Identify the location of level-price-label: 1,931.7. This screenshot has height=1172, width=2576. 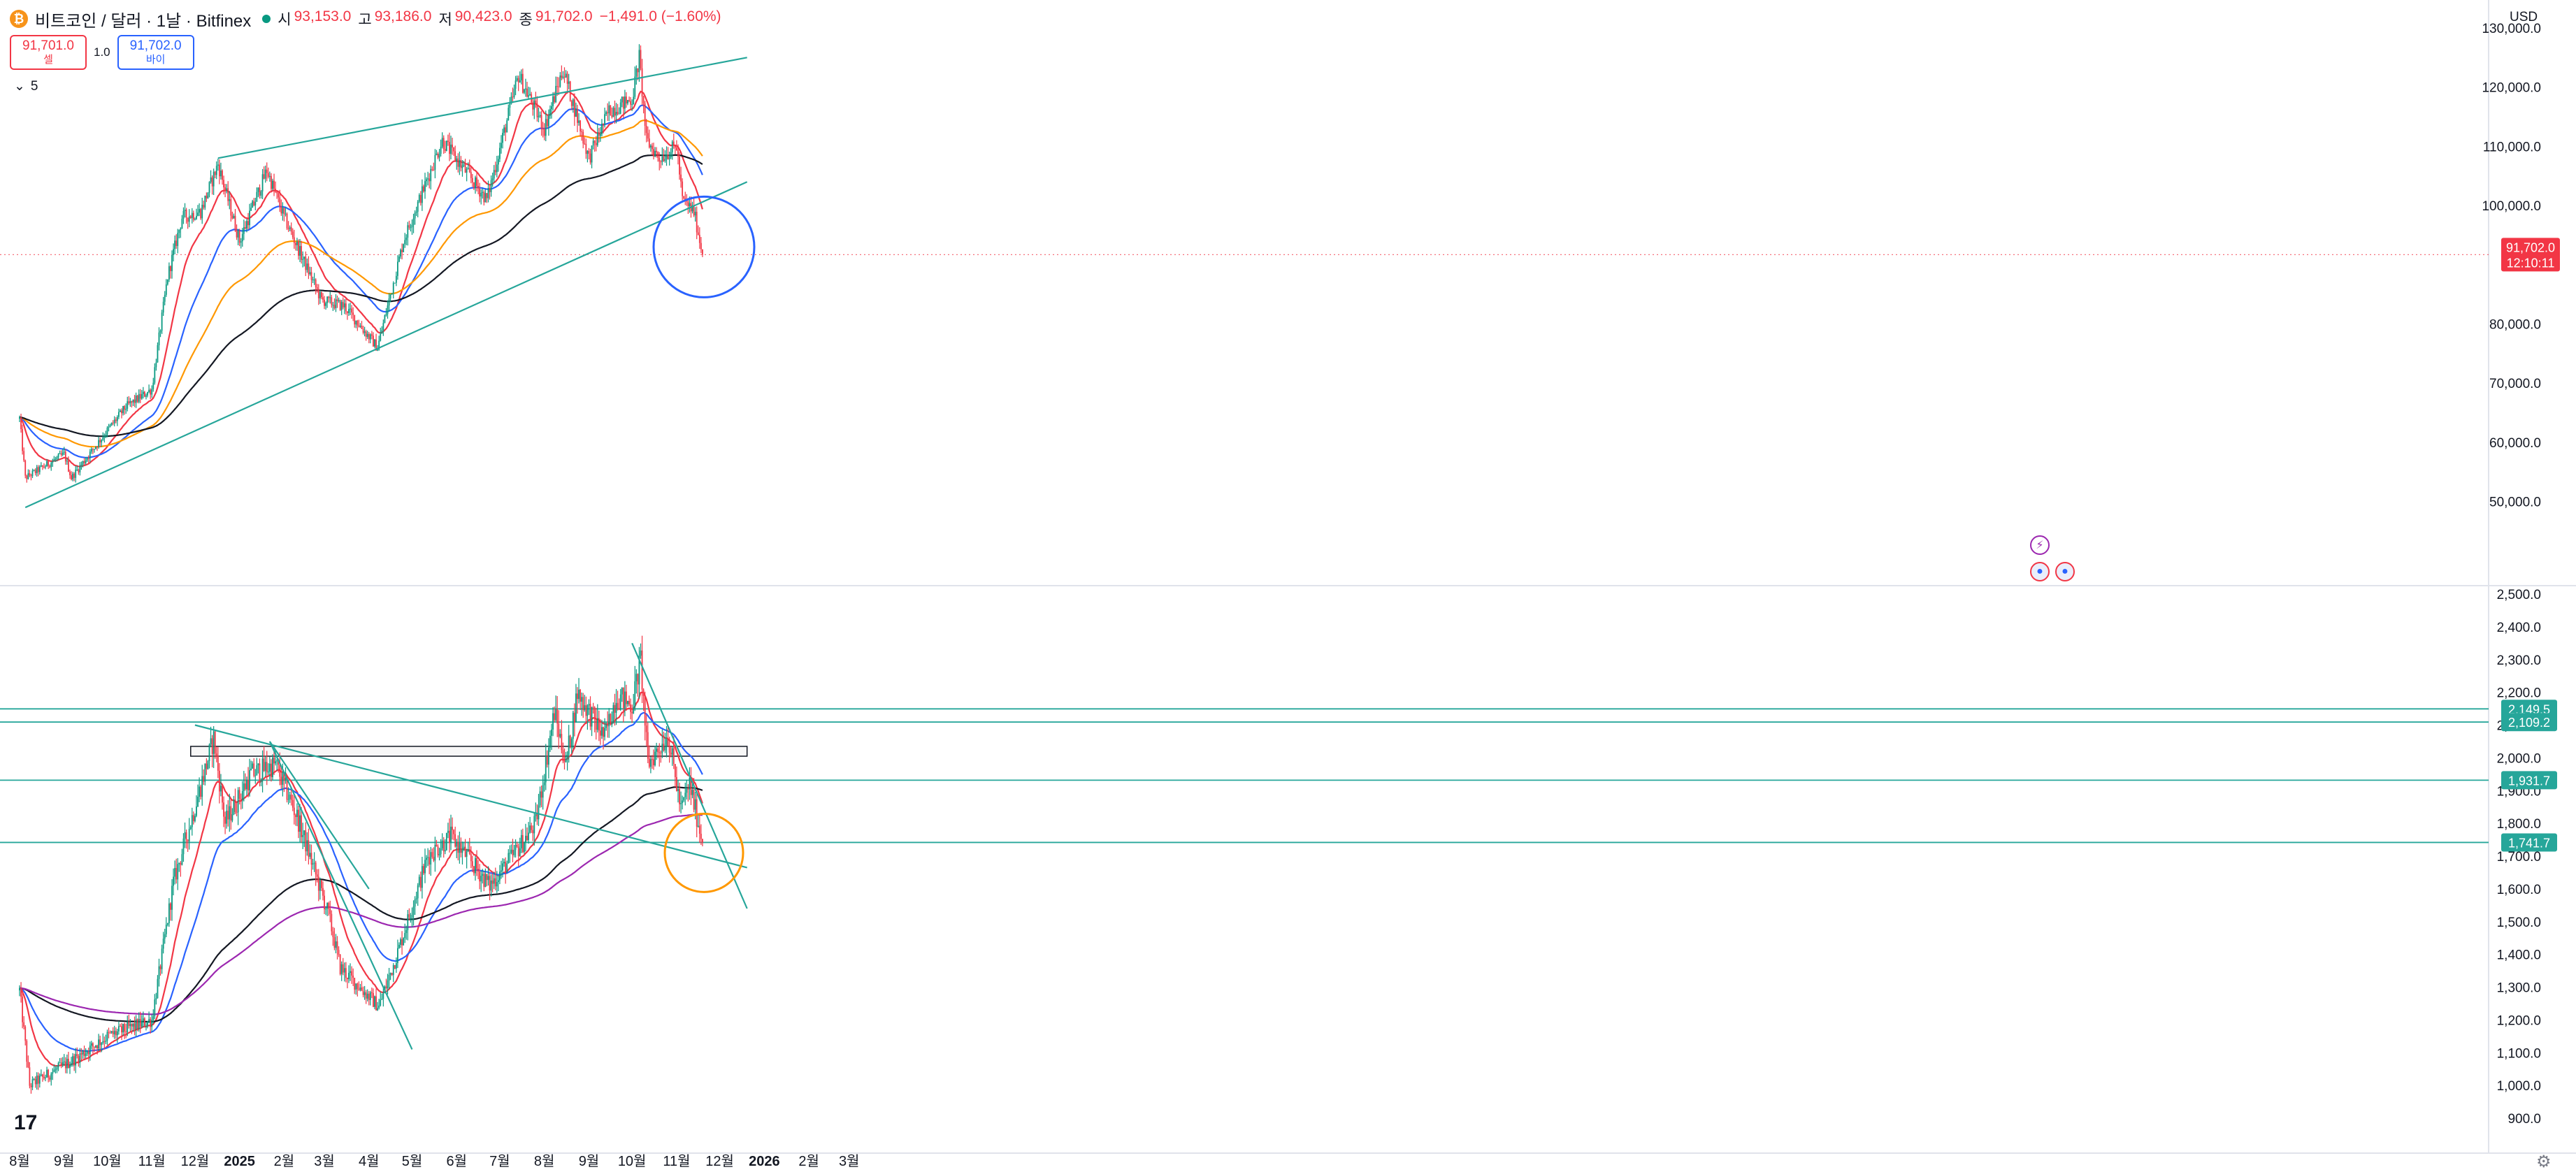
(2529, 781).